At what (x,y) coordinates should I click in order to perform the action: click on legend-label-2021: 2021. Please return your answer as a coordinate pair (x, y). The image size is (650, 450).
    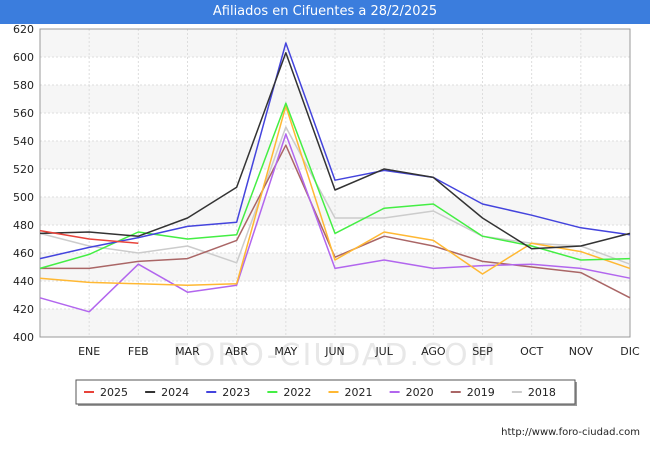
    Looking at the image, I should click on (359, 392).